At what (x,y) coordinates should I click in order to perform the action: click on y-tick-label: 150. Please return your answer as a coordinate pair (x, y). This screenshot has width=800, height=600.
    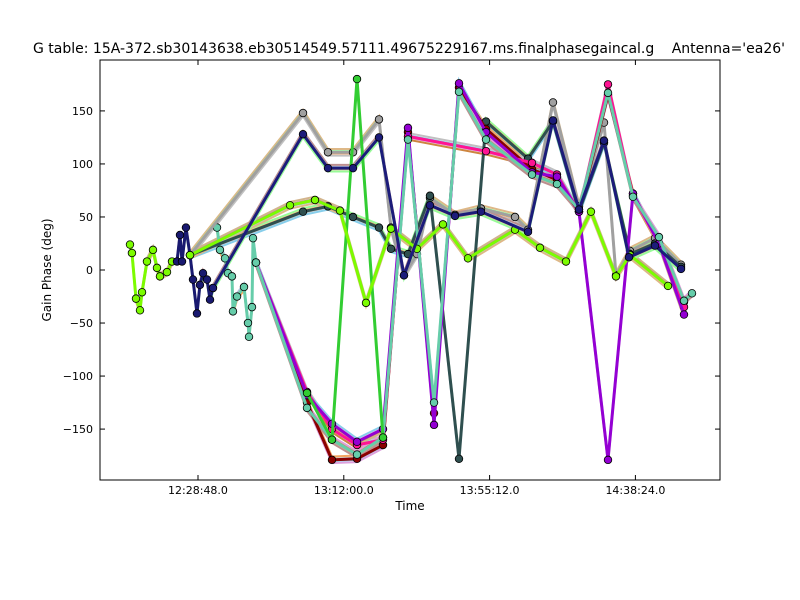
    Looking at the image, I should click on (82, 111).